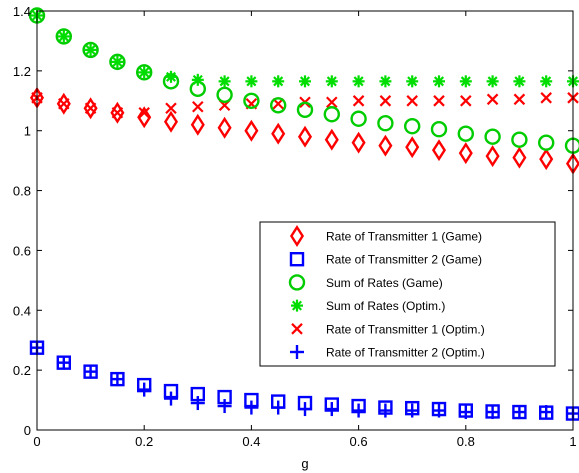  Describe the element at coordinates (27, 131) in the screenshot. I see `y-tick-label: 1` at that location.